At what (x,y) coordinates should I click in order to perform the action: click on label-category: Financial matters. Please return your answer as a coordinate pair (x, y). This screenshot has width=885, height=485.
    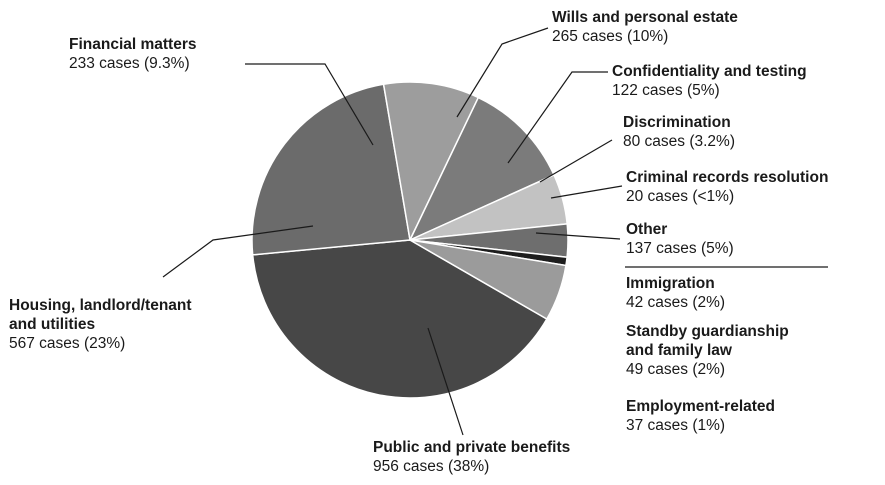
    Looking at the image, I should click on (133, 44).